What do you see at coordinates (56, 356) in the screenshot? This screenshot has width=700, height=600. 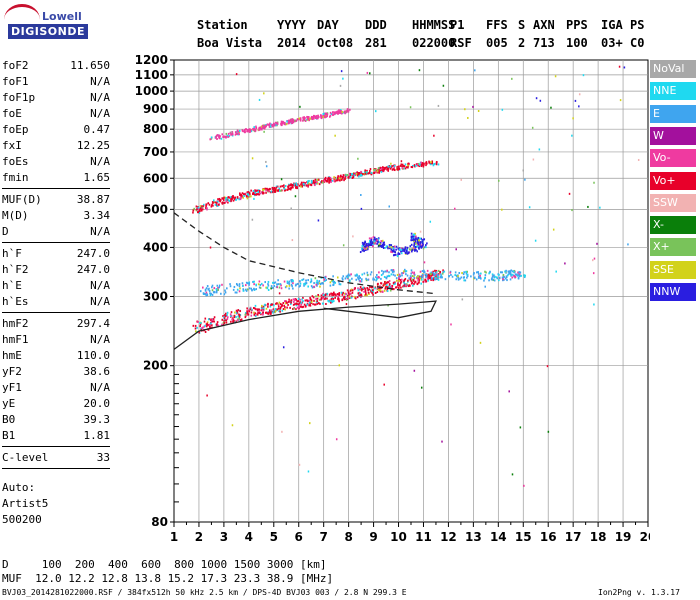 I see `param-row: hmE 110.0` at bounding box center [56, 356].